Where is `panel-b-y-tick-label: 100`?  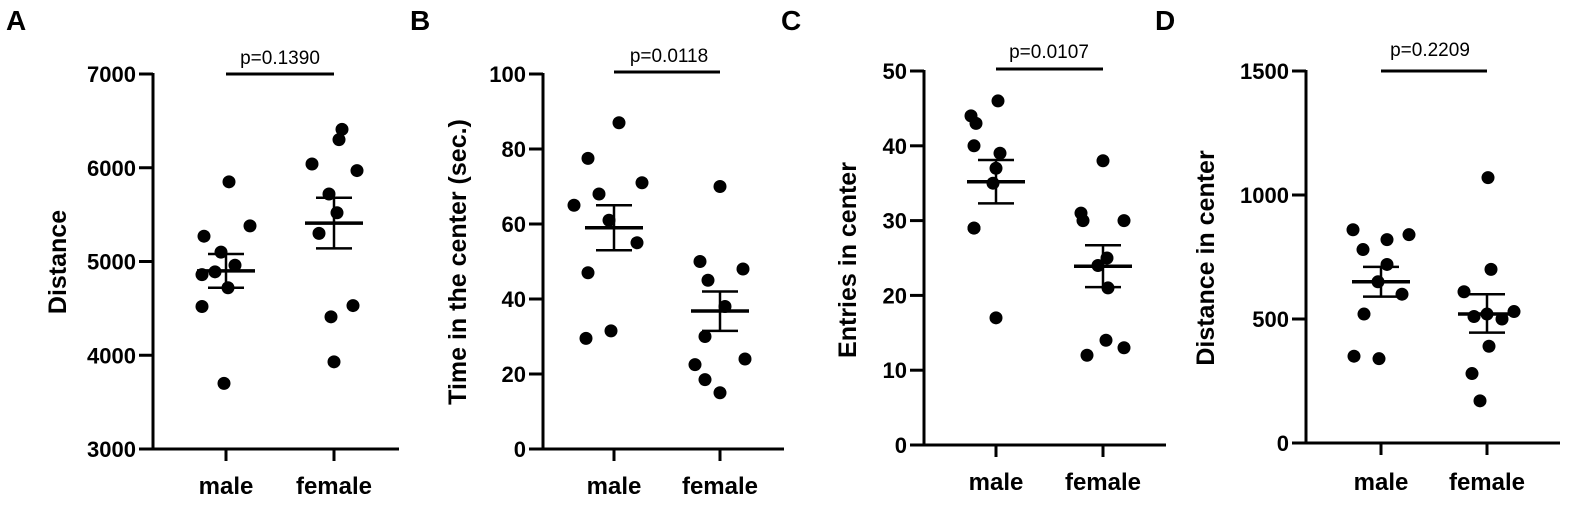
panel-b-y-tick-label: 100 is located at coordinates (507, 74).